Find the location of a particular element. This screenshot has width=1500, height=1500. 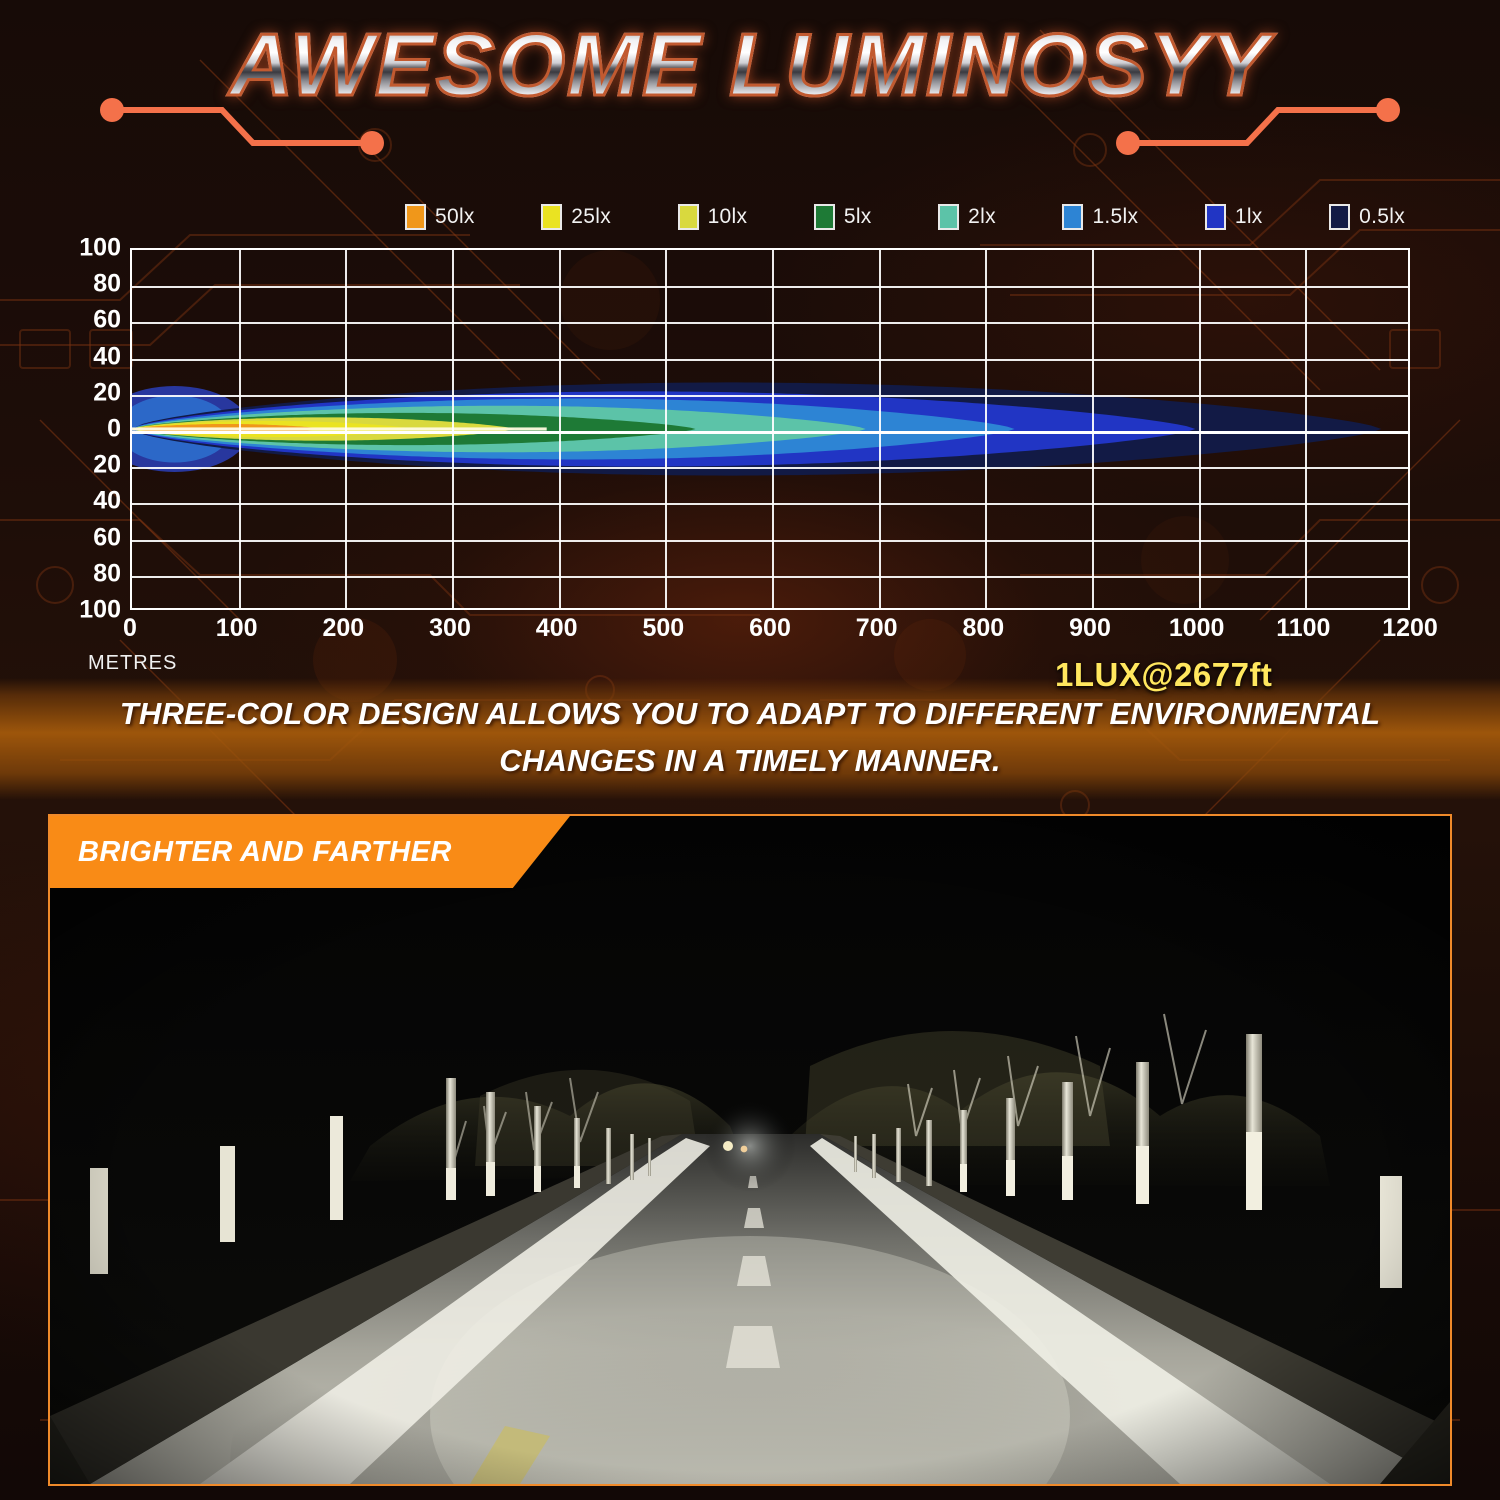

header: AWESOME LUMINOSYY is located at coordinates (750, 90).